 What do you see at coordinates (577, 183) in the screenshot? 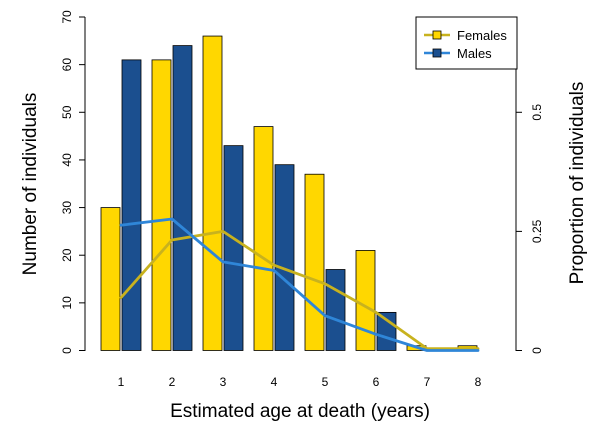
I see `right-y-axis-title: Proportion of individuals` at bounding box center [577, 183].